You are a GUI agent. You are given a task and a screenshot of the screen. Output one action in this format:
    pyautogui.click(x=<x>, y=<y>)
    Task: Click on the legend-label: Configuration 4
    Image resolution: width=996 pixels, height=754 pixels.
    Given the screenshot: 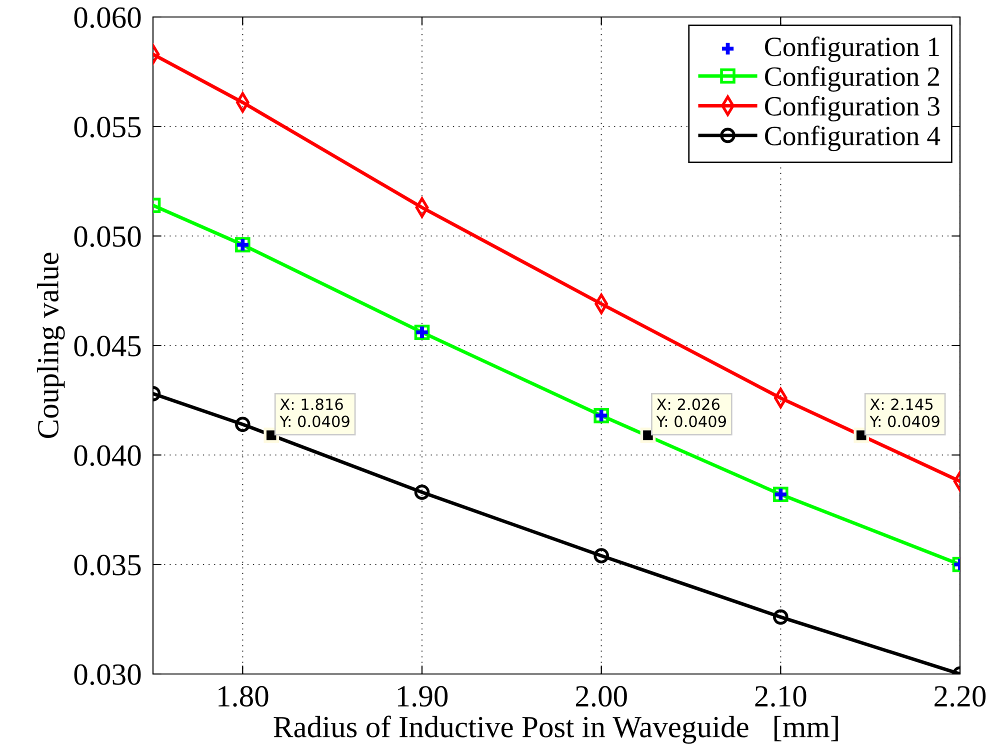 What is the action you would take?
    pyautogui.click(x=852, y=139)
    